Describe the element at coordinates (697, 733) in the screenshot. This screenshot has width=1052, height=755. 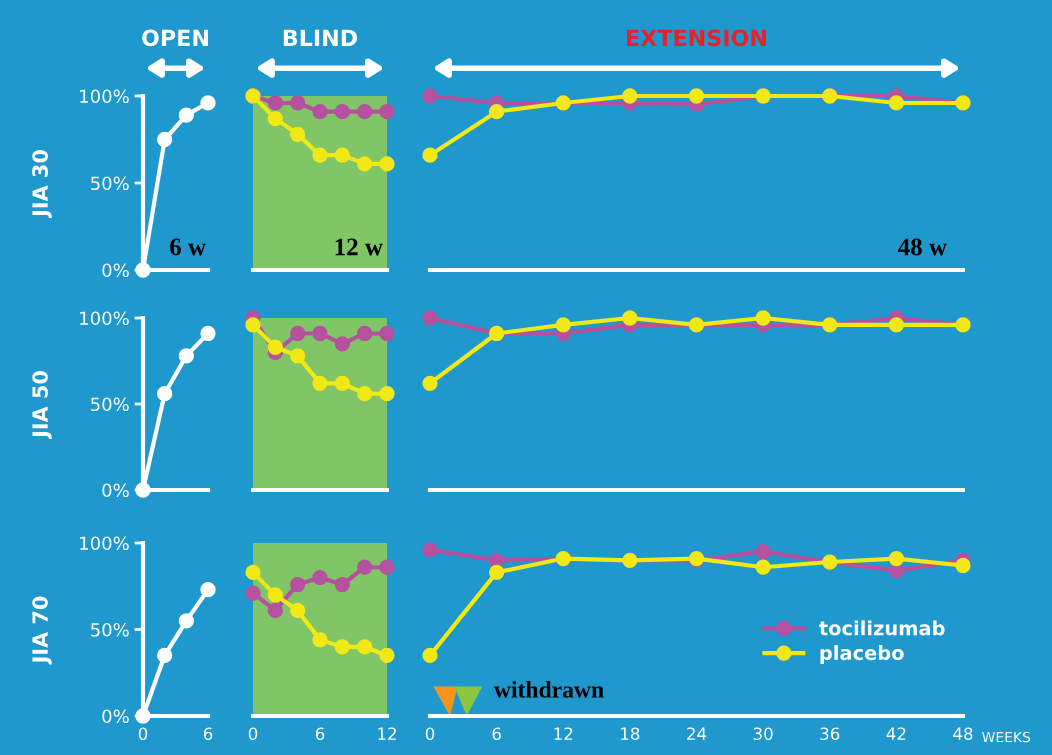
I see `x-tick-label: 24` at that location.